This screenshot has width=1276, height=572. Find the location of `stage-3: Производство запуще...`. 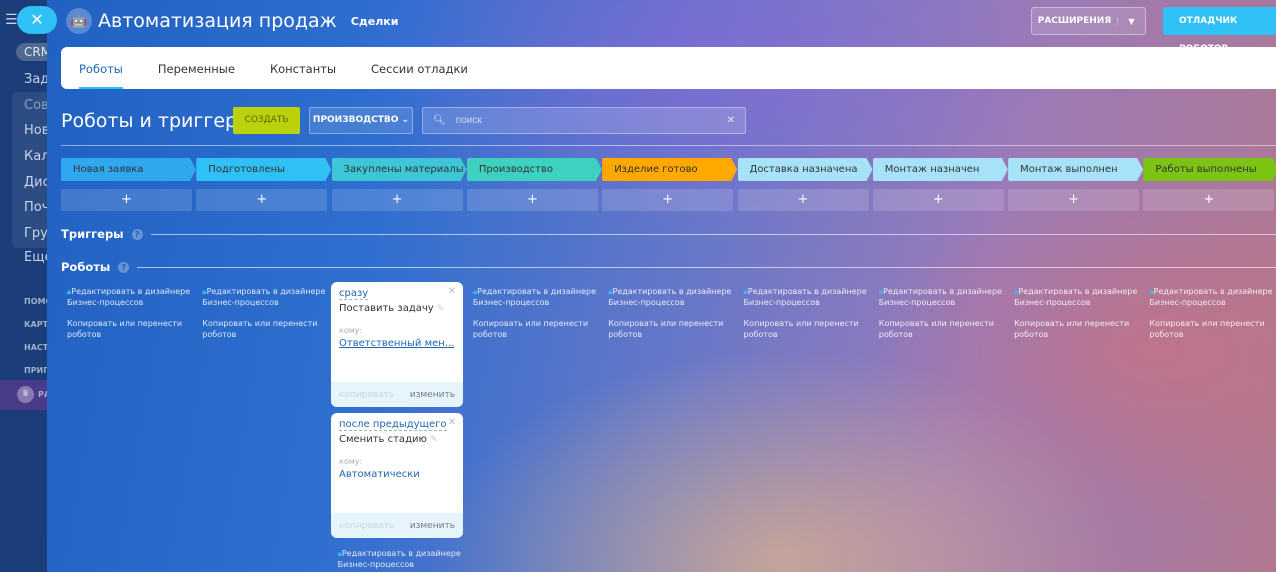

stage-3: Производство запуще... is located at coordinates (534, 169).